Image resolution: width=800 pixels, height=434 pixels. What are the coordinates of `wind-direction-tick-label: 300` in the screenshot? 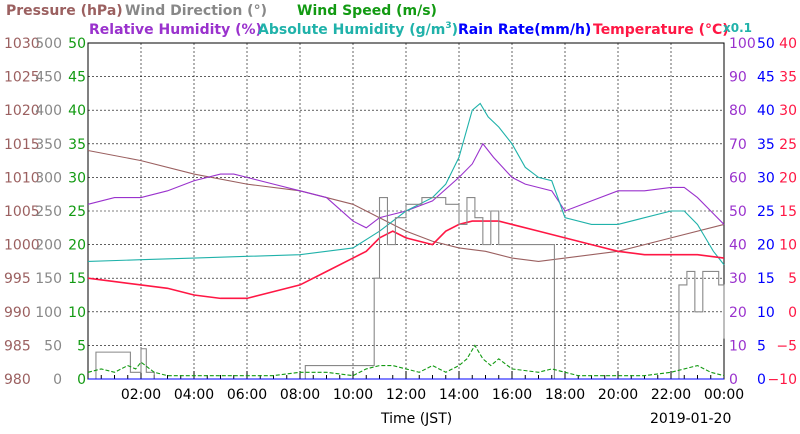 It's located at (48, 178).